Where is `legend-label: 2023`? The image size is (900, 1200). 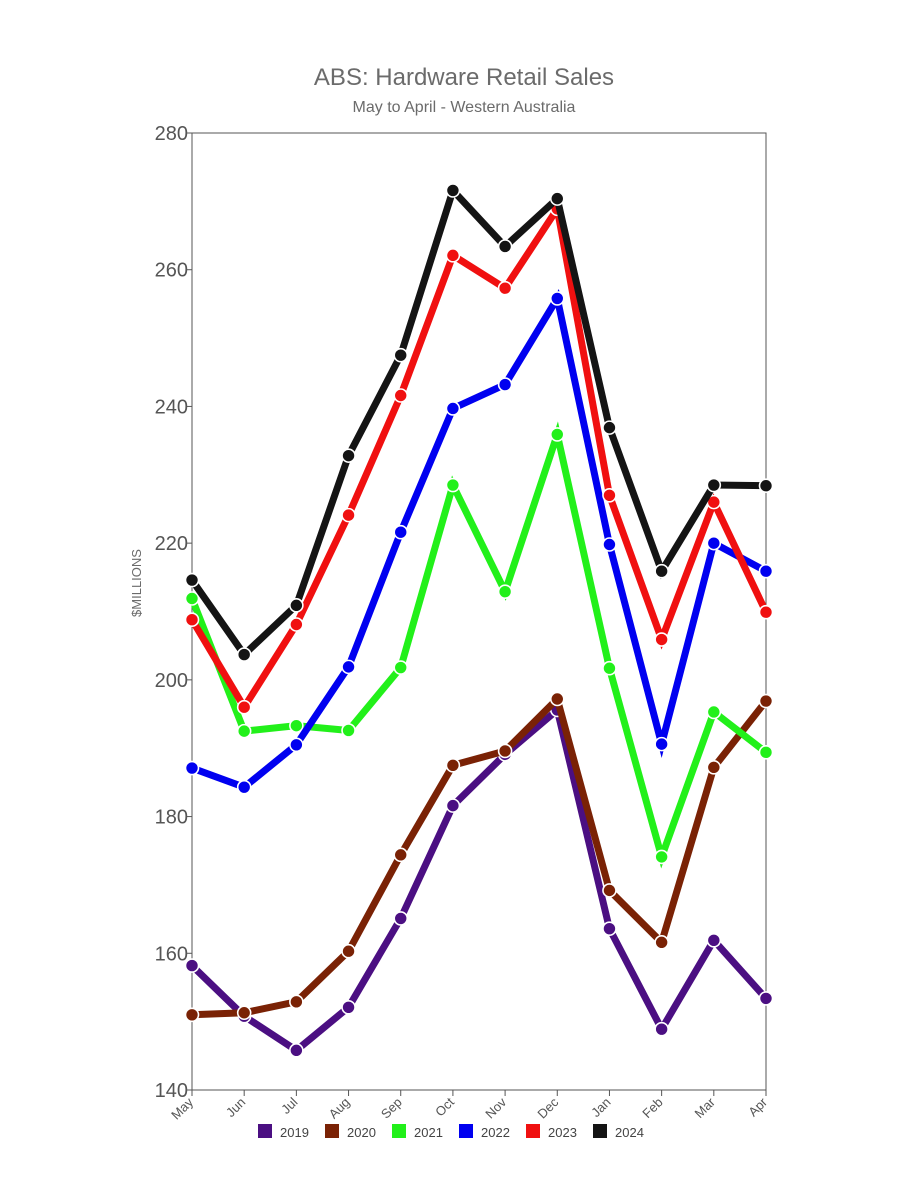 legend-label: 2023 is located at coordinates (562, 1132).